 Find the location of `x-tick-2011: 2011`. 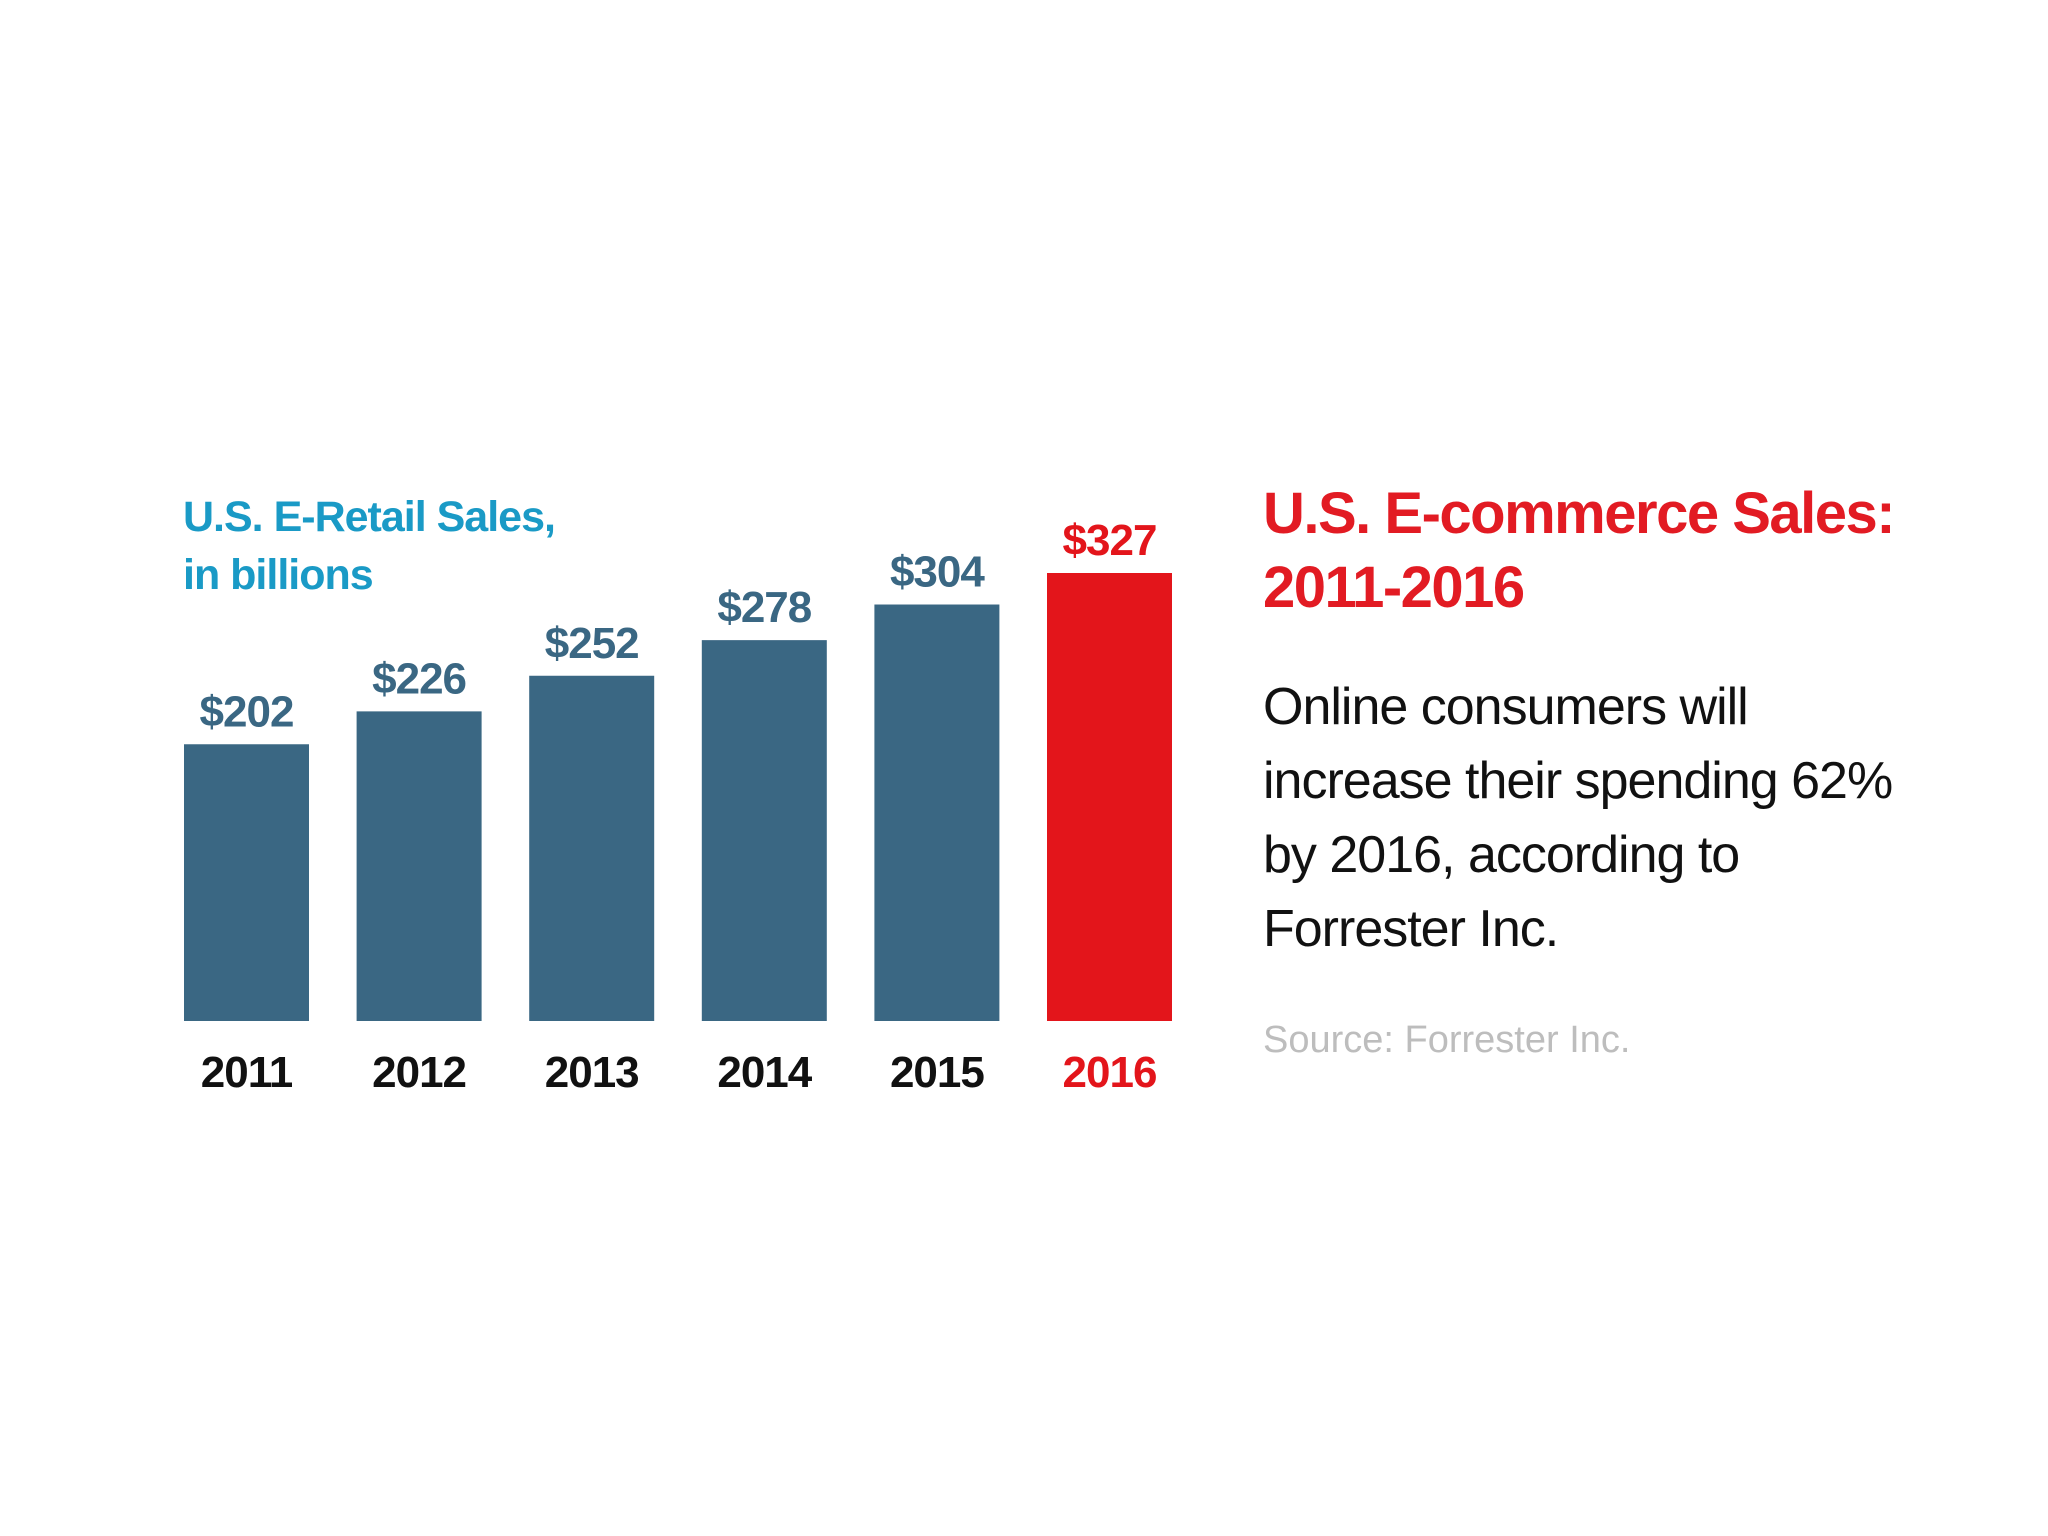

x-tick-2011: 2011 is located at coordinates (247, 1072).